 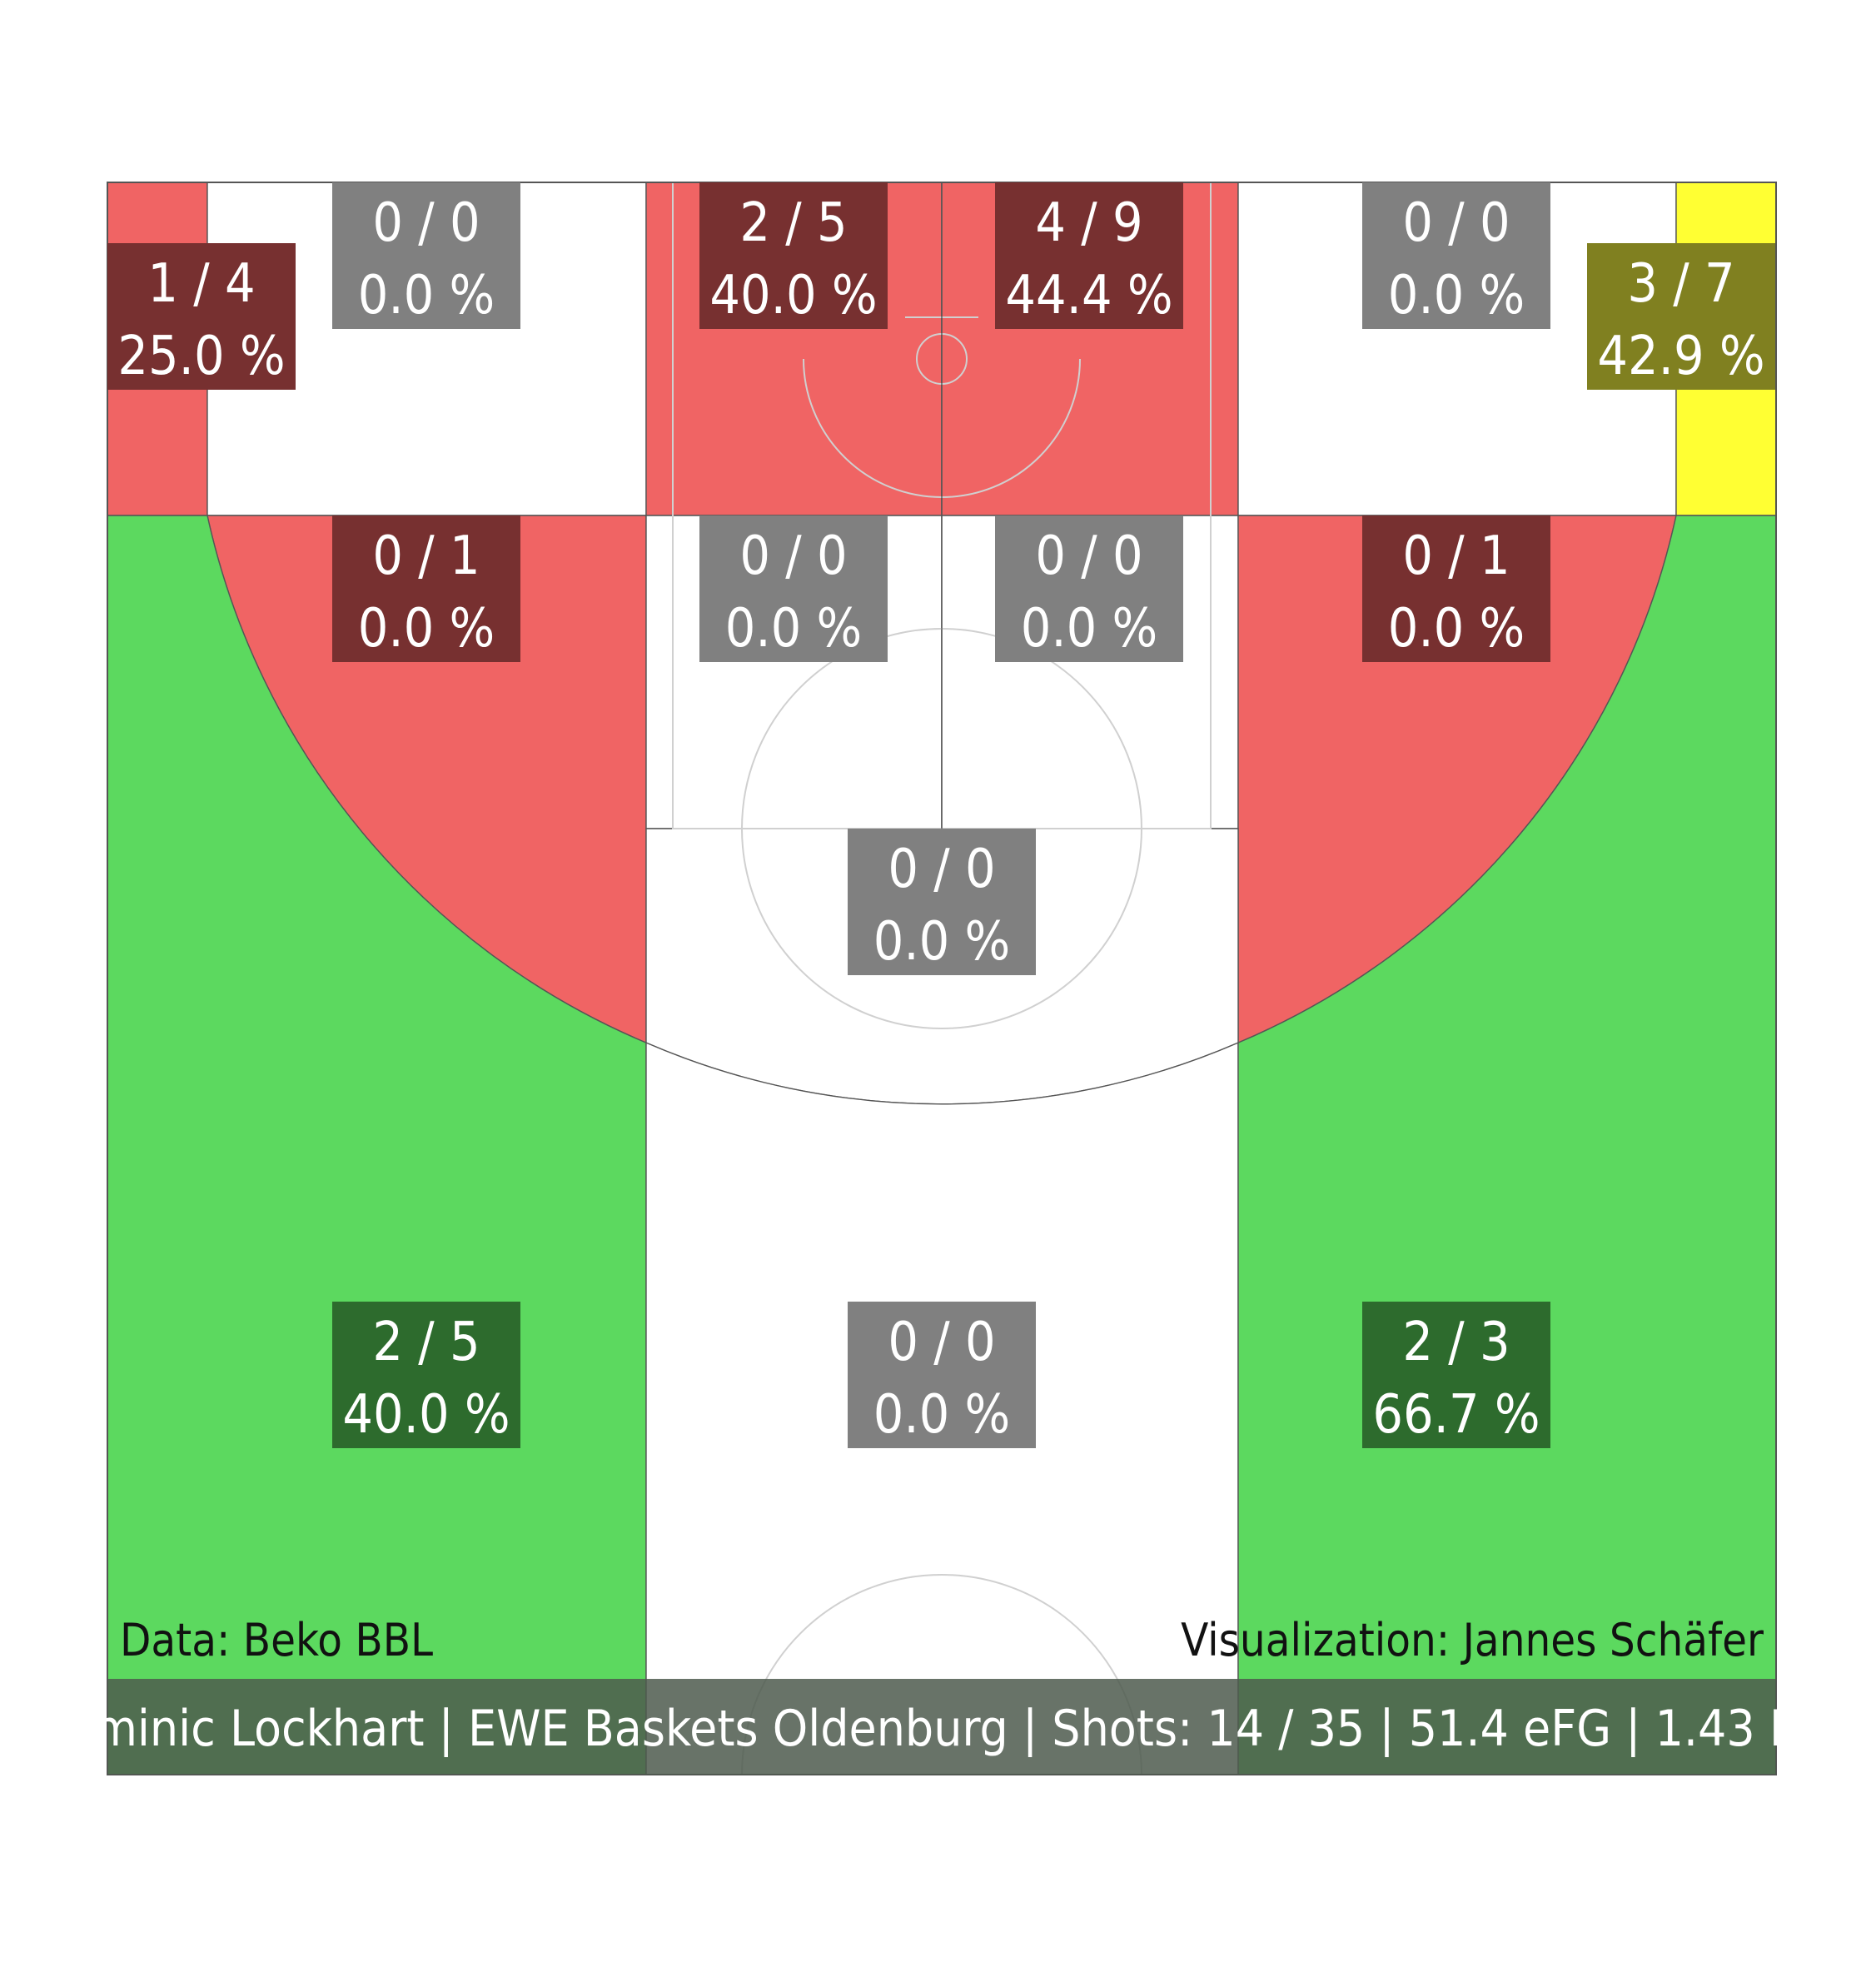 I want to click on zone-label-left-baseline-mid: 0 / 0 0.0 %, so click(x=426, y=256).